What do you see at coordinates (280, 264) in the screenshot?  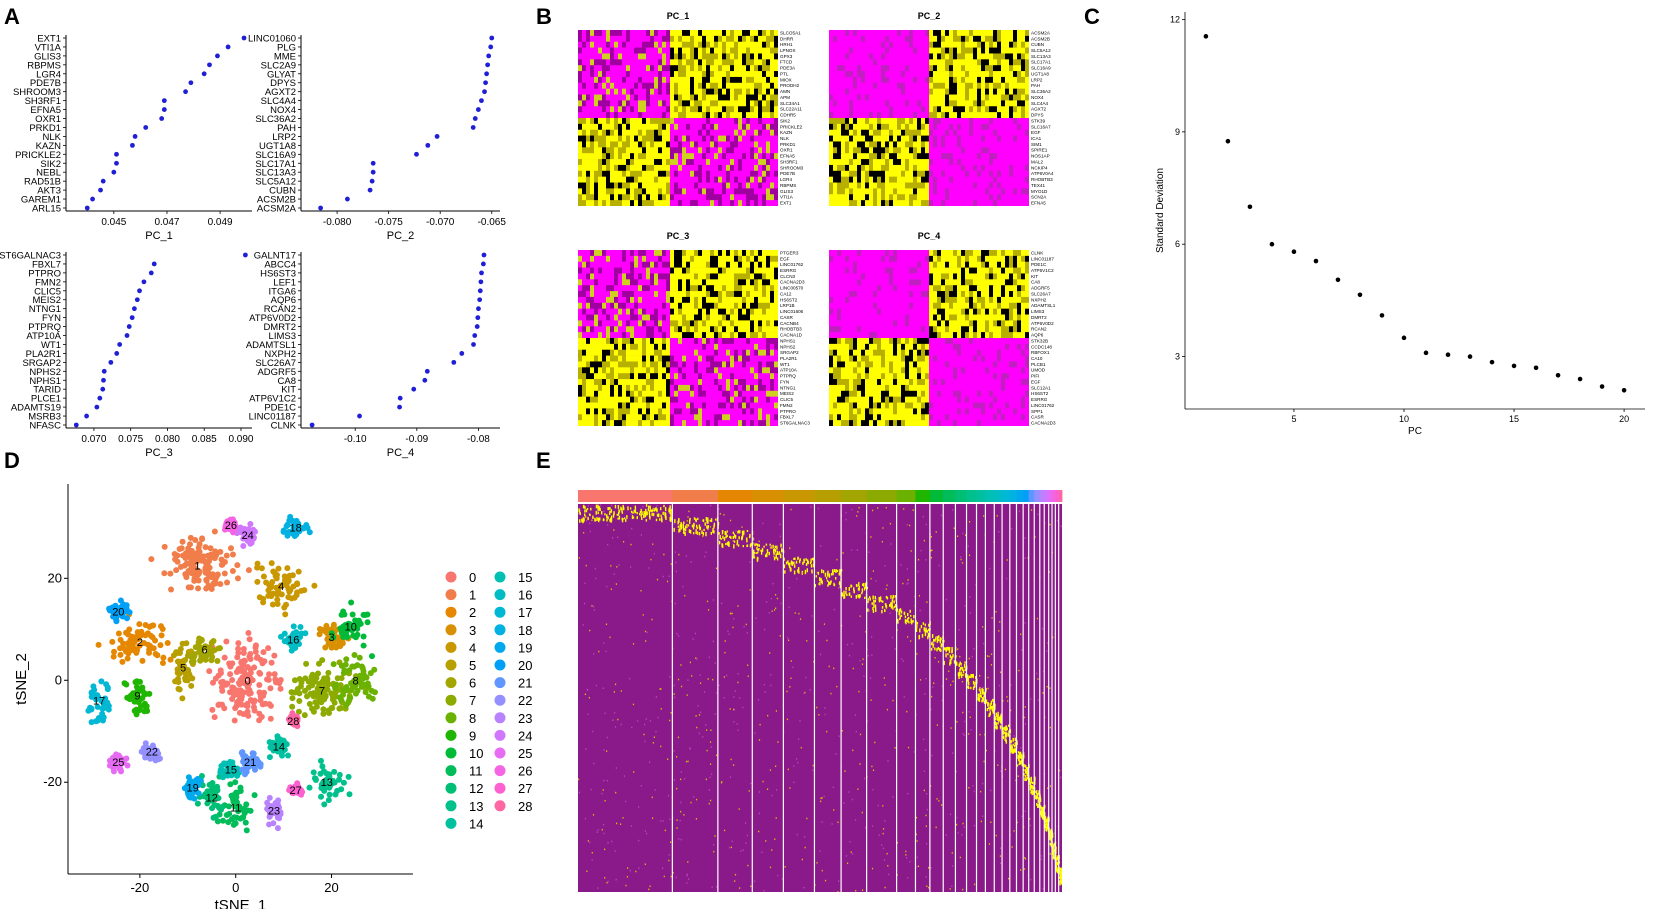 I see `gene-label: ABCC4` at bounding box center [280, 264].